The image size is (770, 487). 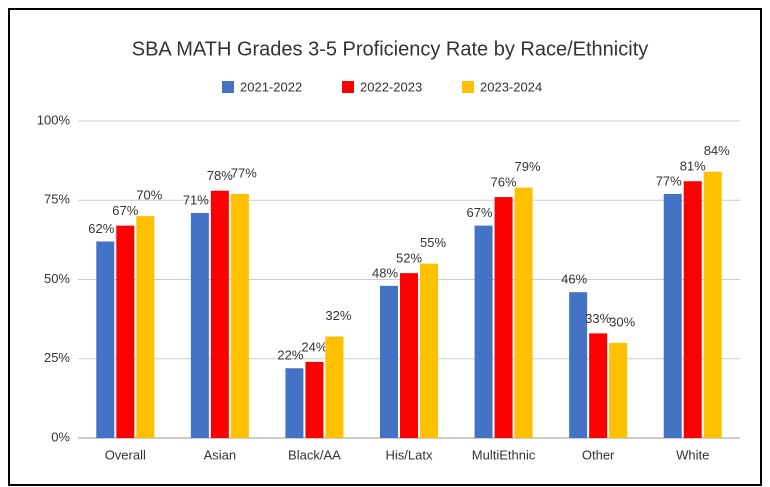 What do you see at coordinates (409, 258) in the screenshot?
I see `data-label: 52%` at bounding box center [409, 258].